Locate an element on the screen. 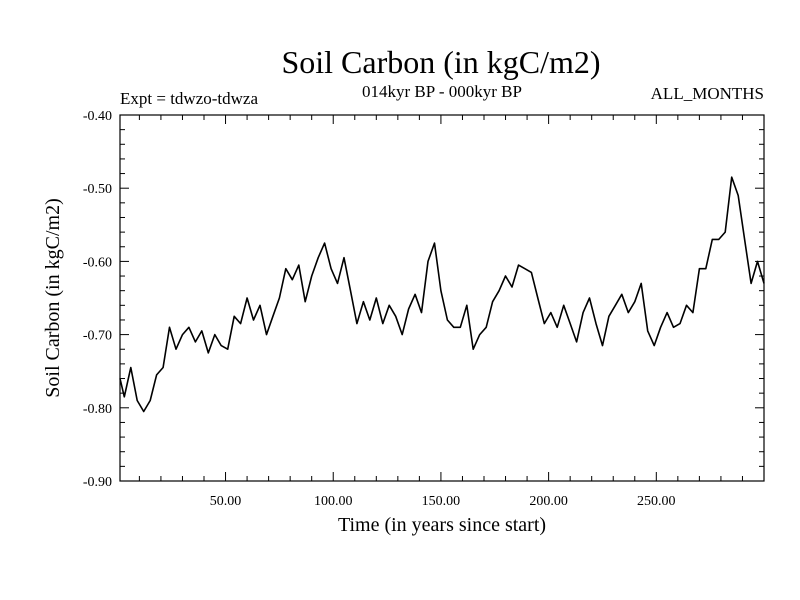 Image resolution: width=800 pixels, height=600 pixels. y-tick-label: -0.40 is located at coordinates (97, 116).